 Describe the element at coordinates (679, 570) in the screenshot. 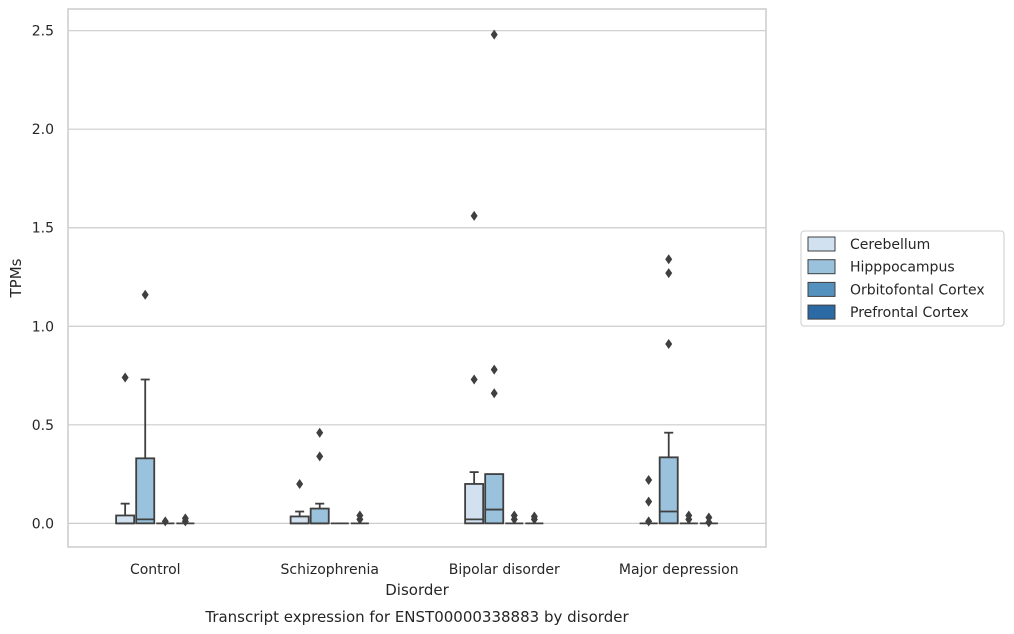

I see `x-tick-label: Major depression` at that location.